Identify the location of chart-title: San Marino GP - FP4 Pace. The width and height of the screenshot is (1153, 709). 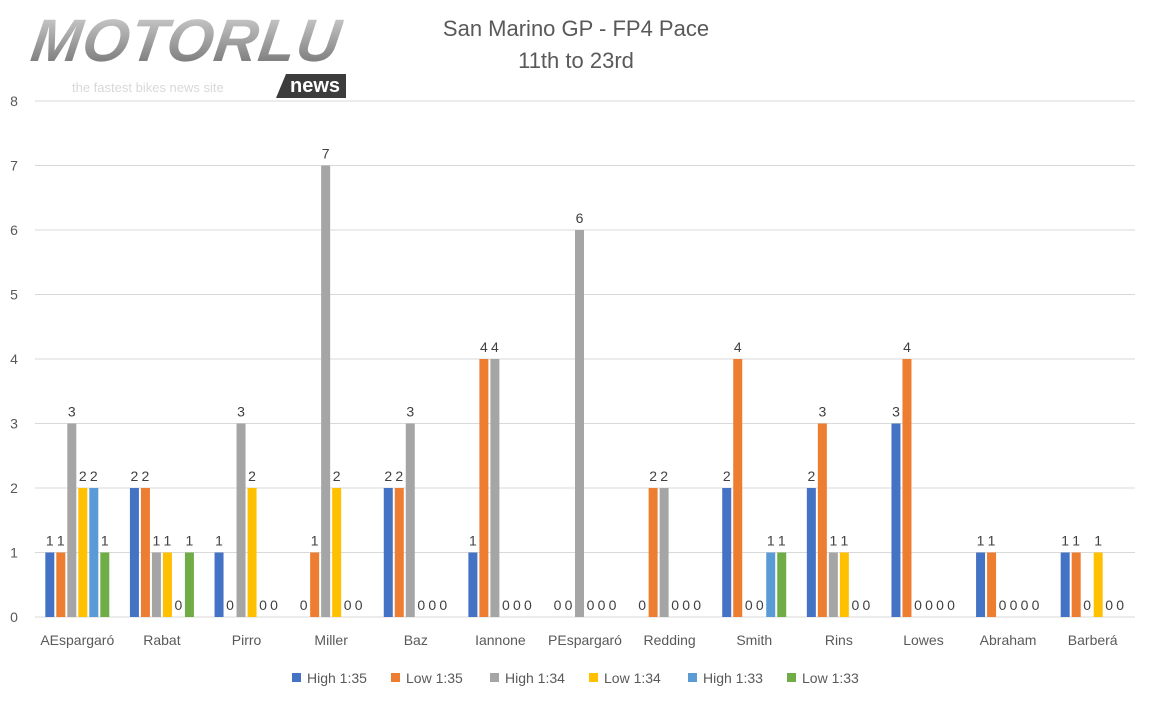
(576, 28).